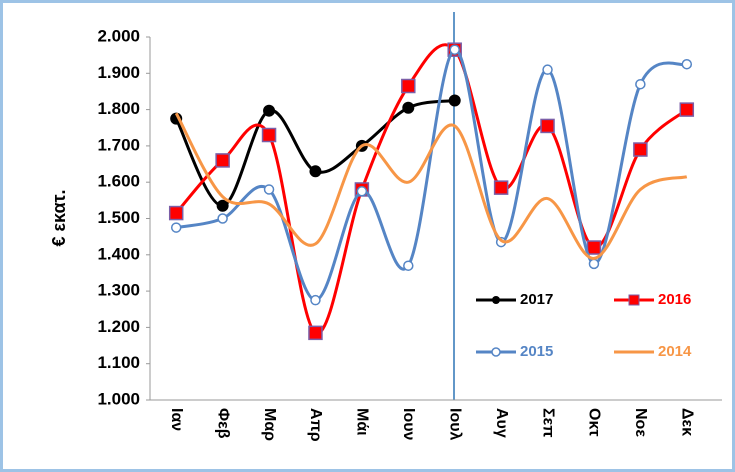 The width and height of the screenshot is (735, 472). Describe the element at coordinates (118, 326) in the screenshot. I see `y-tick-label: 1.200` at that location.